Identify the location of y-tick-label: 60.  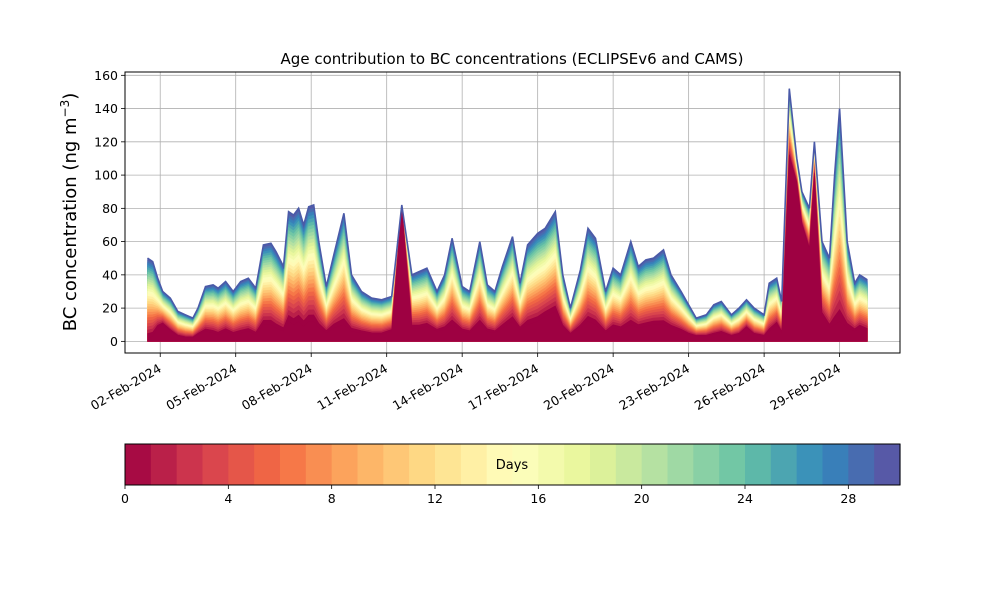
(110, 241).